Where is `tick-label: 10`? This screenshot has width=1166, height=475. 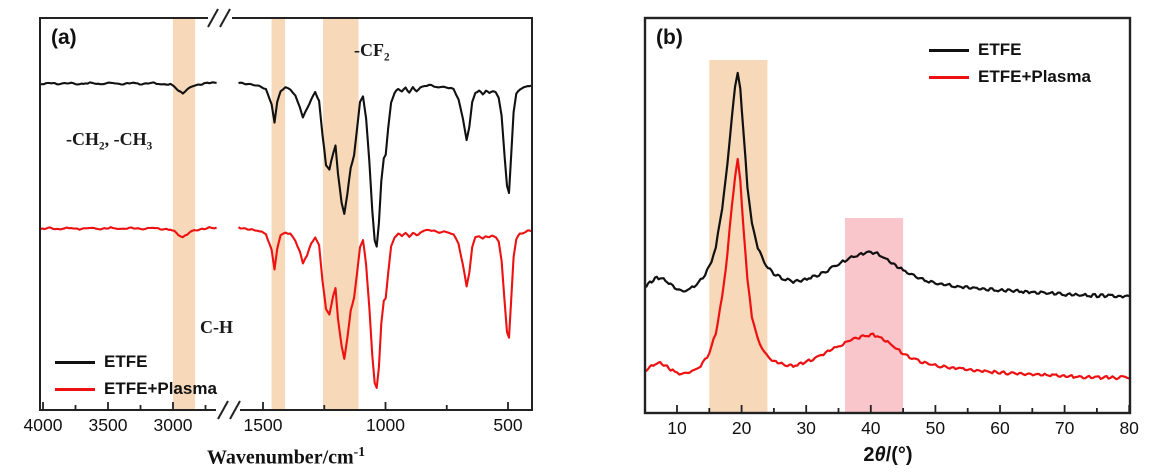
tick-label: 10 is located at coordinates (677, 428).